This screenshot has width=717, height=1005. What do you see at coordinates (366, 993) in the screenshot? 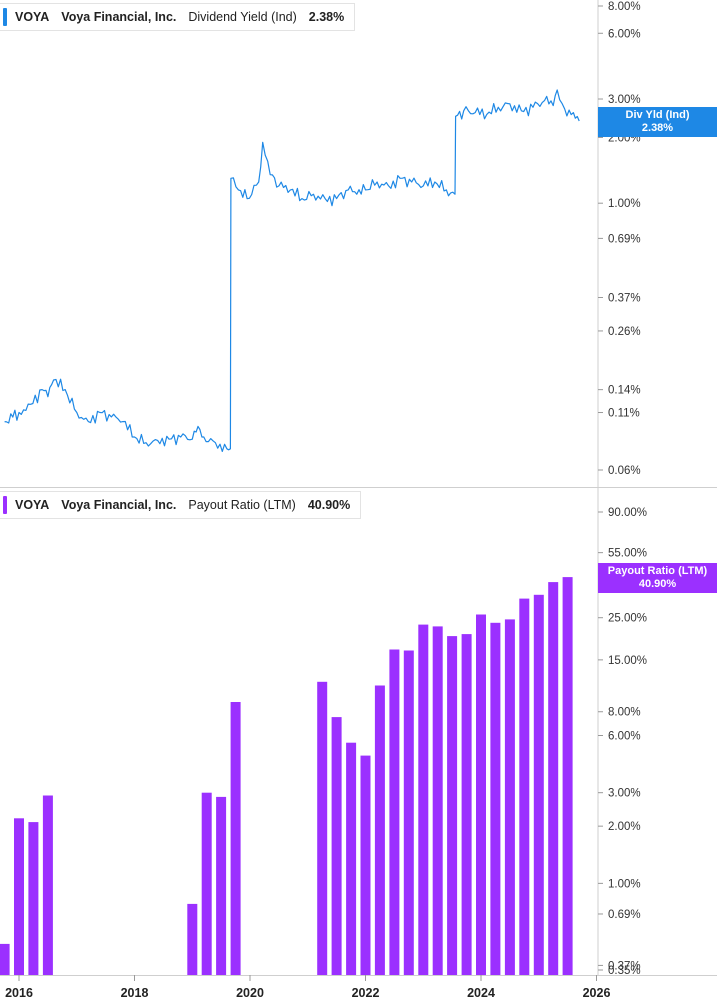
I see `x-tick-label: 2022` at bounding box center [366, 993].